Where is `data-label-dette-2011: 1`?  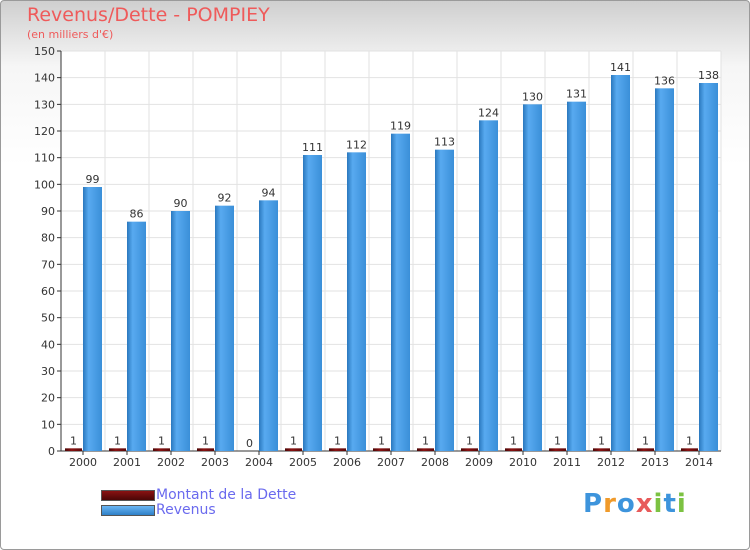 data-label-dette-2011: 1 is located at coordinates (557, 440).